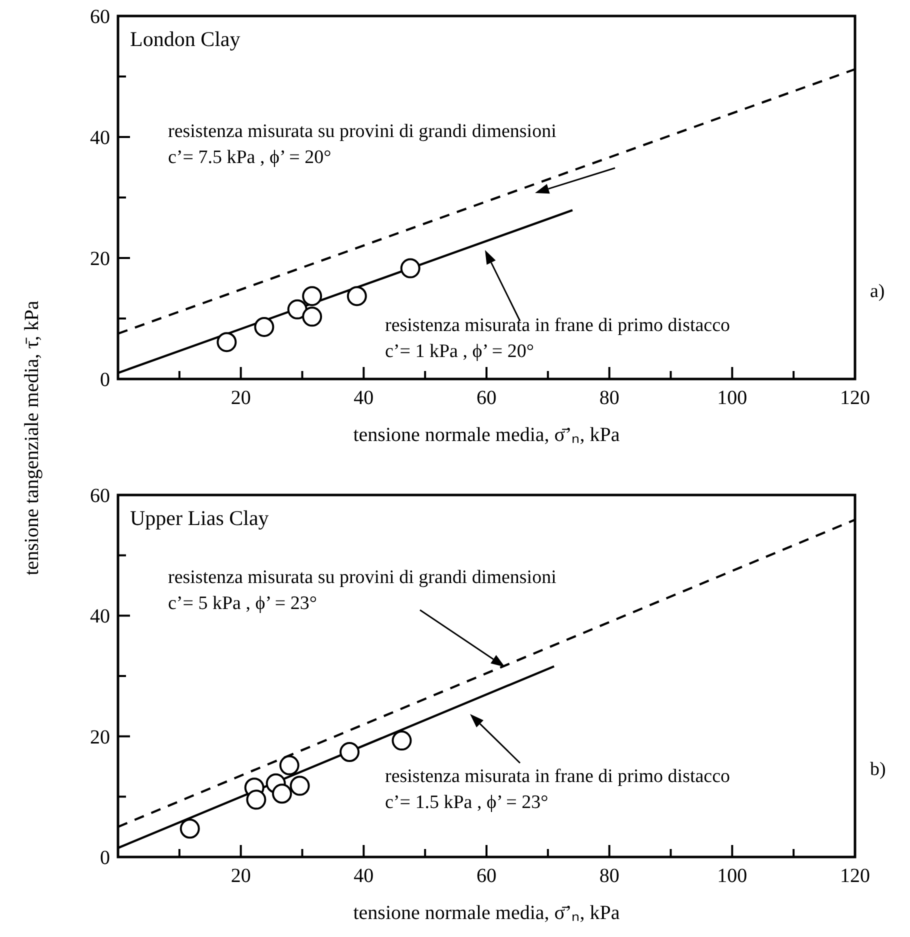  Describe the element at coordinates (459, 351) in the screenshot. I see `annotation: c’= 1 kPa , ϕ’ = 20°` at that location.